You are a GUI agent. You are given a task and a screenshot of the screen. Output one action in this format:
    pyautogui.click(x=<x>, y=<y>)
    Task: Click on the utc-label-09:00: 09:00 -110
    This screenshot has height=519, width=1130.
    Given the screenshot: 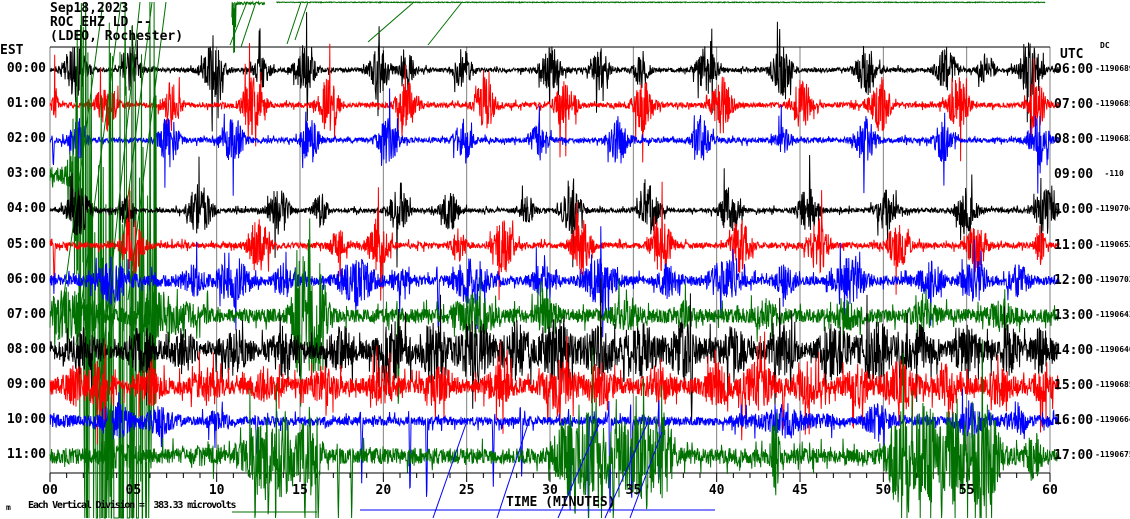 What is the action you would take?
    pyautogui.click(x=1092, y=174)
    